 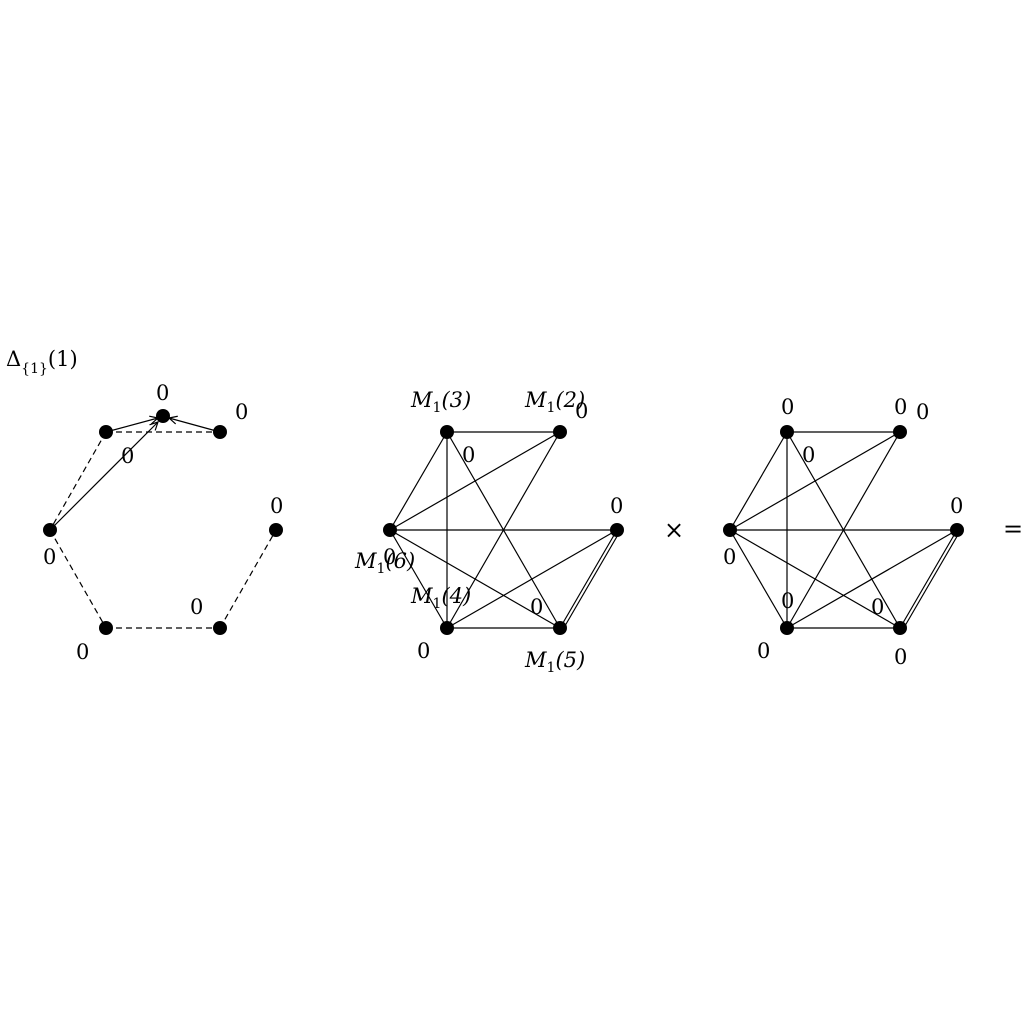 I want to click on vertex-label-m3: M1(3), so click(x=440, y=402).